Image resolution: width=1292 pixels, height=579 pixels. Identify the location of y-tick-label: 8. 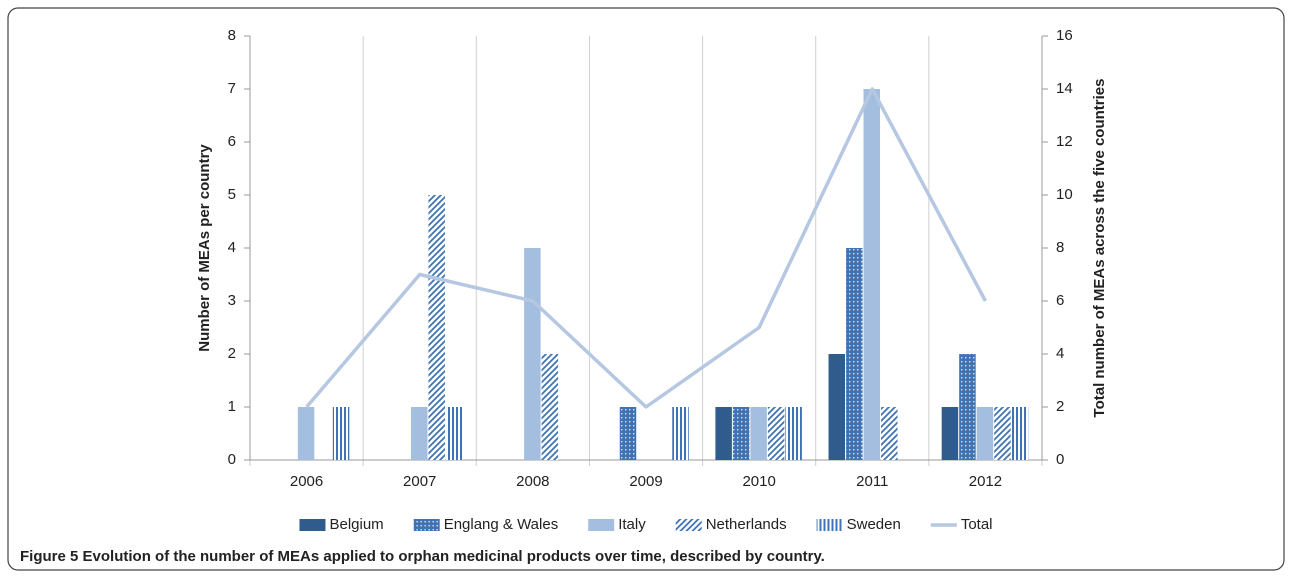
(232, 35).